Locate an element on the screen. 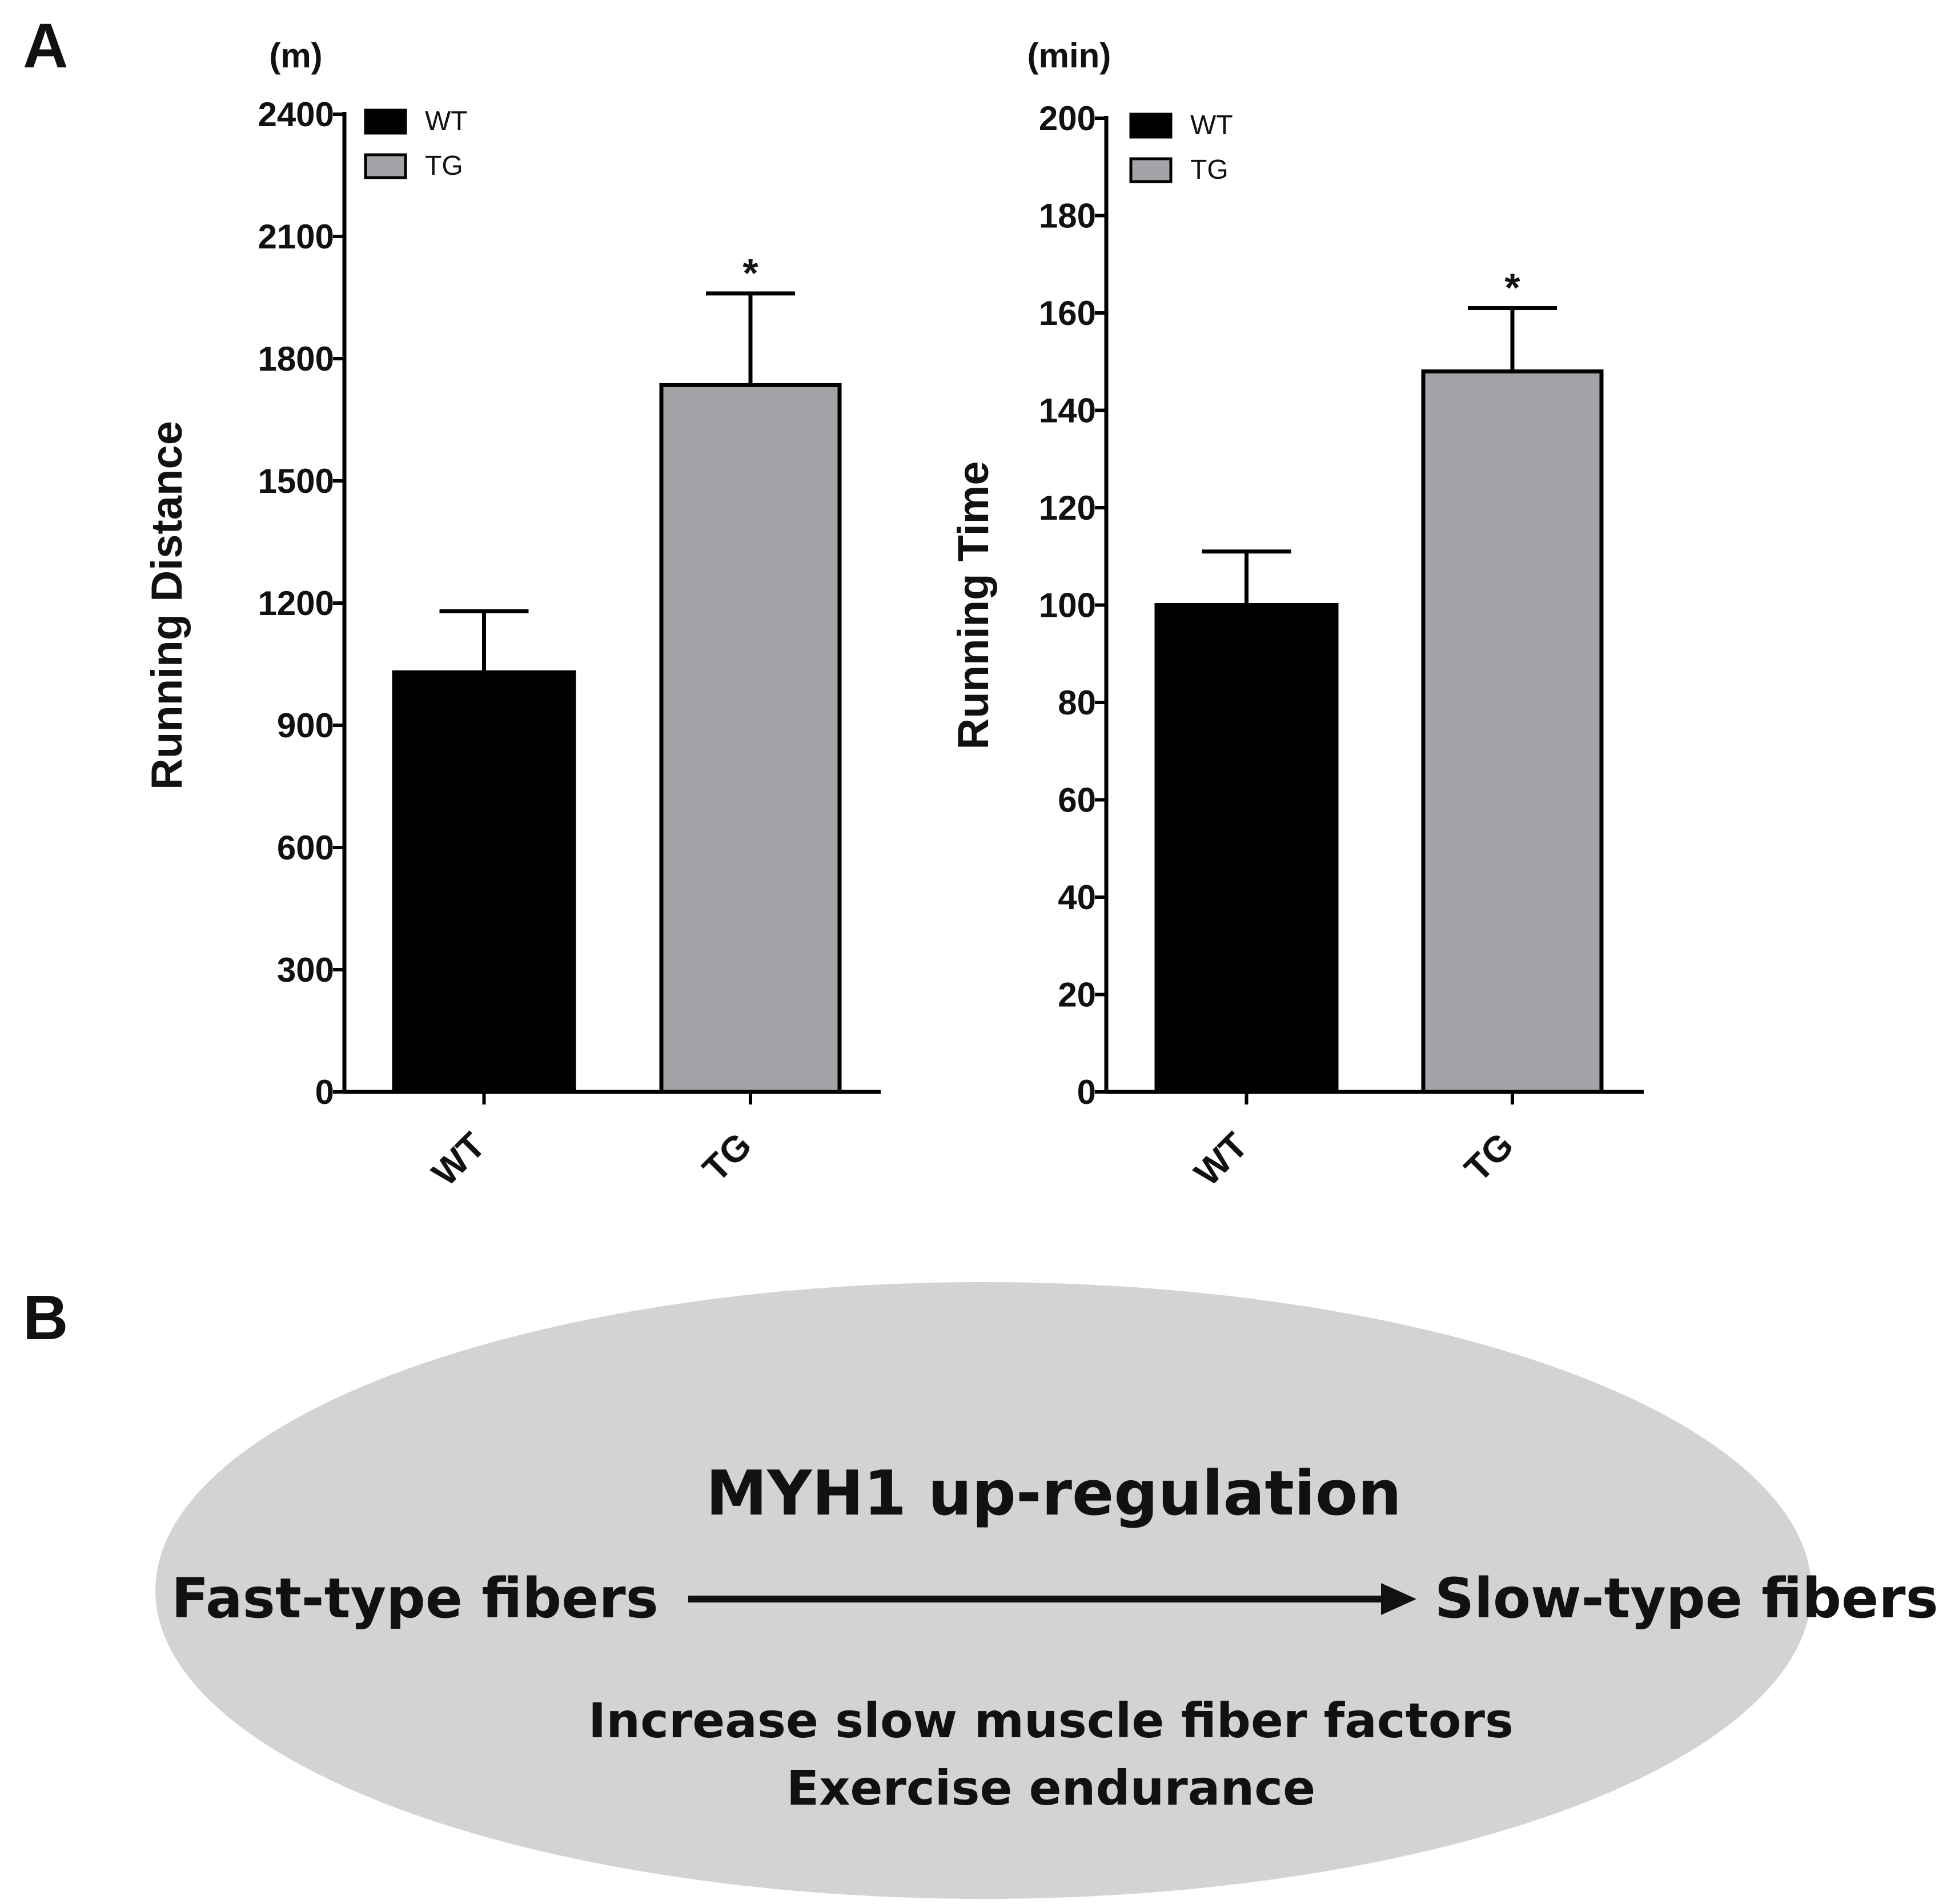 The width and height of the screenshot is (1959, 1904). panel-b-label: B is located at coordinates (45, 1318).